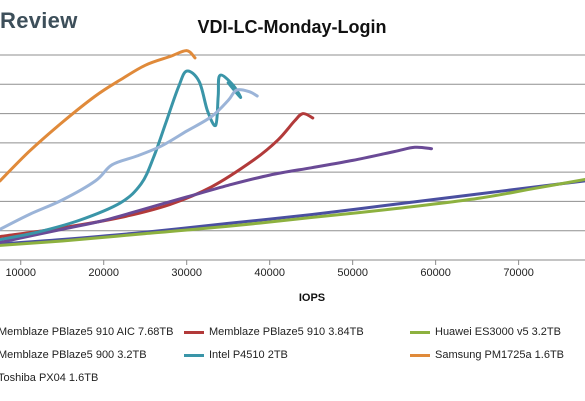  What do you see at coordinates (248, 355) in the screenshot?
I see `legend-label: Intel P4510 2TB` at bounding box center [248, 355].